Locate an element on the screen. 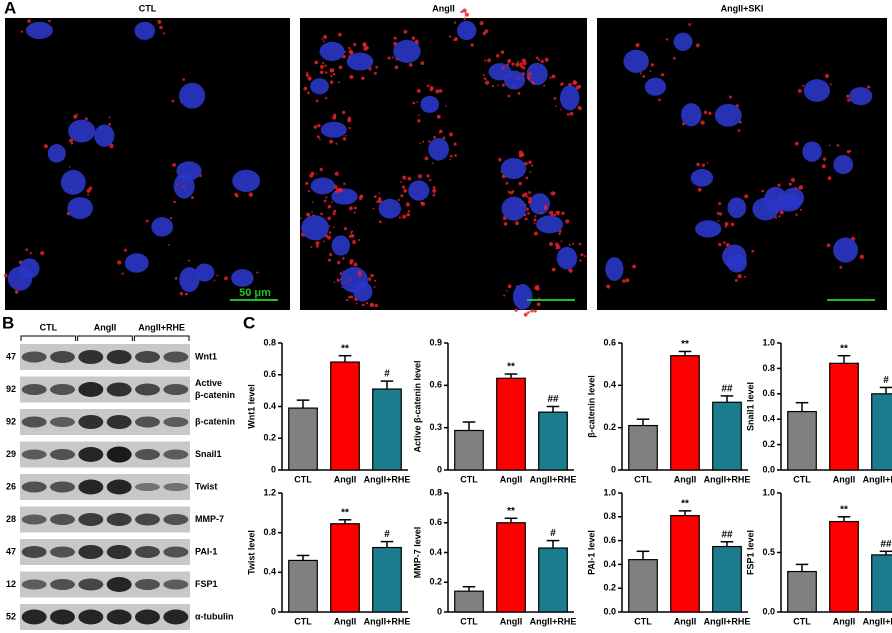 This screenshot has height=633, width=892. molecular-weight: 52 is located at coordinates (11, 616).